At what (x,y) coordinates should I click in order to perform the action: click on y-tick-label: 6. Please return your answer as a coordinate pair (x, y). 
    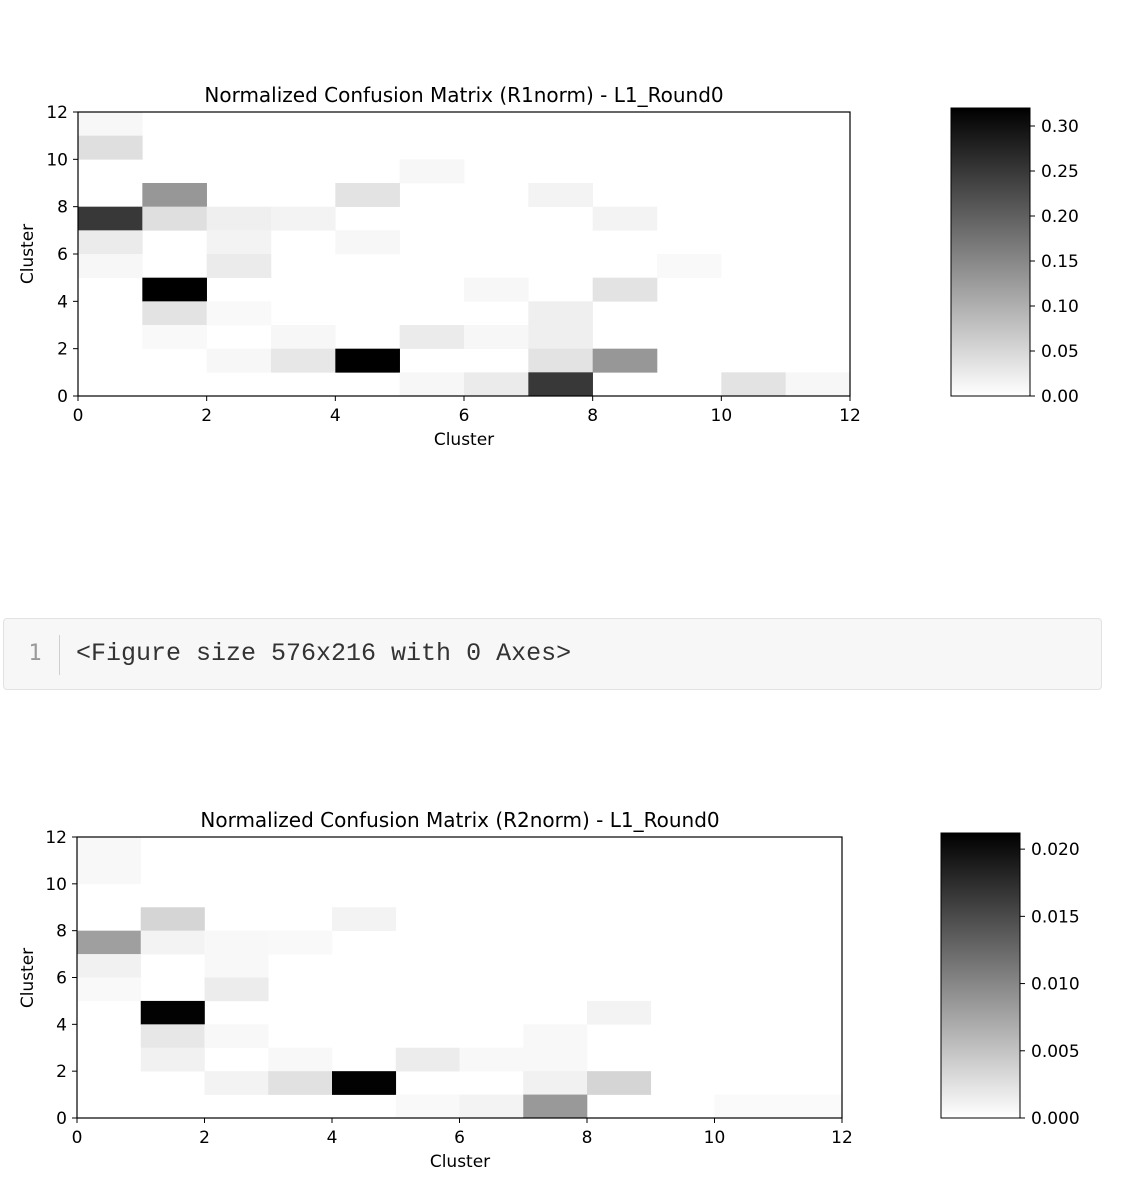
    Looking at the image, I should click on (61, 979).